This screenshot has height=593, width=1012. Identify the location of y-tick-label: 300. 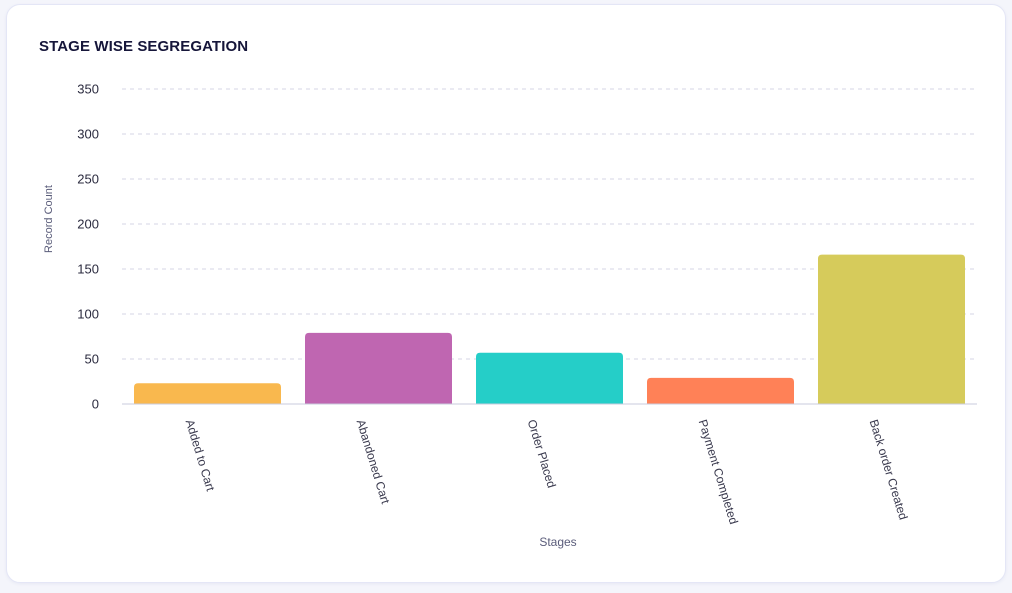
(88, 134).